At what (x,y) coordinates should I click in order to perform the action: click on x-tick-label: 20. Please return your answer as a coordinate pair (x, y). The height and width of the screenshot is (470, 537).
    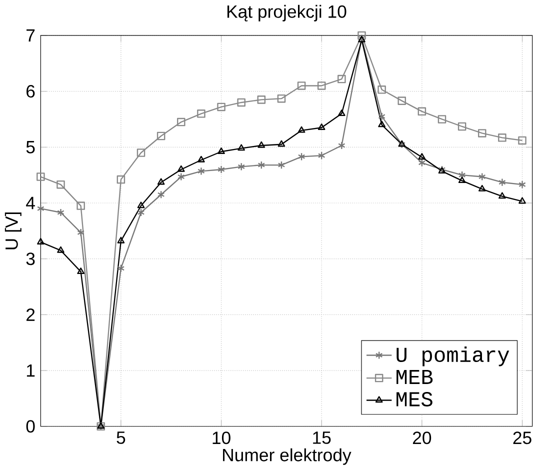
    Looking at the image, I should click on (422, 438).